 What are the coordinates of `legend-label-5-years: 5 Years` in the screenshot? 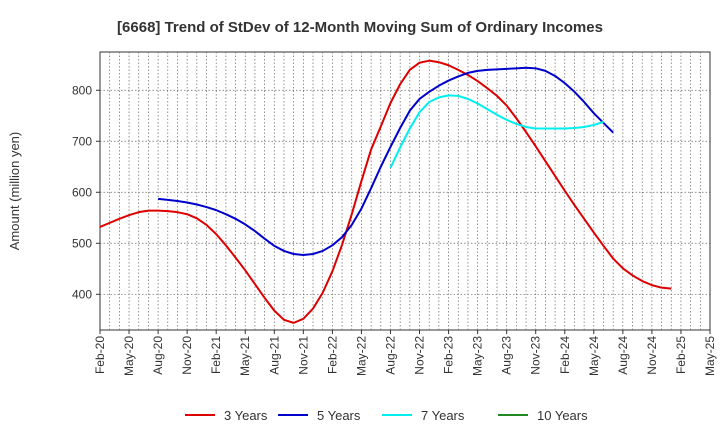 It's located at (339, 415).